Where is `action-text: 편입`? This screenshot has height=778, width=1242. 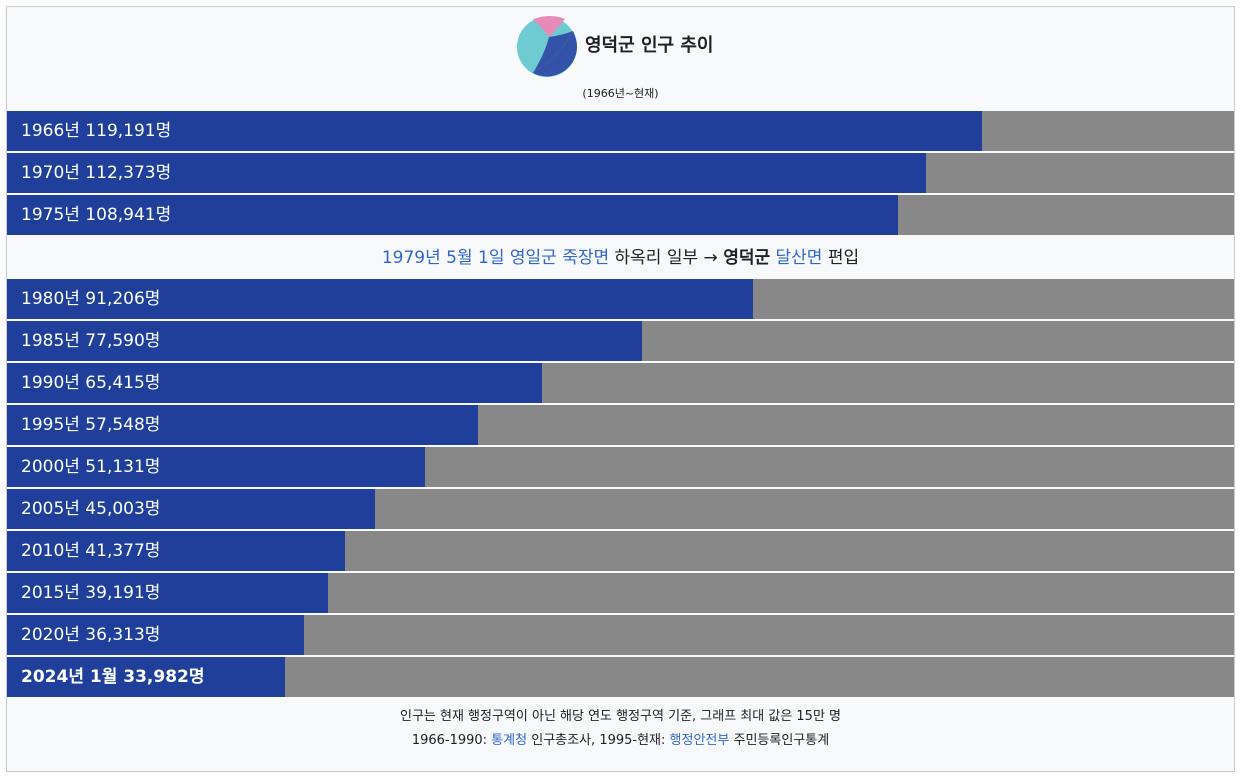 action-text: 편입 is located at coordinates (843, 258).